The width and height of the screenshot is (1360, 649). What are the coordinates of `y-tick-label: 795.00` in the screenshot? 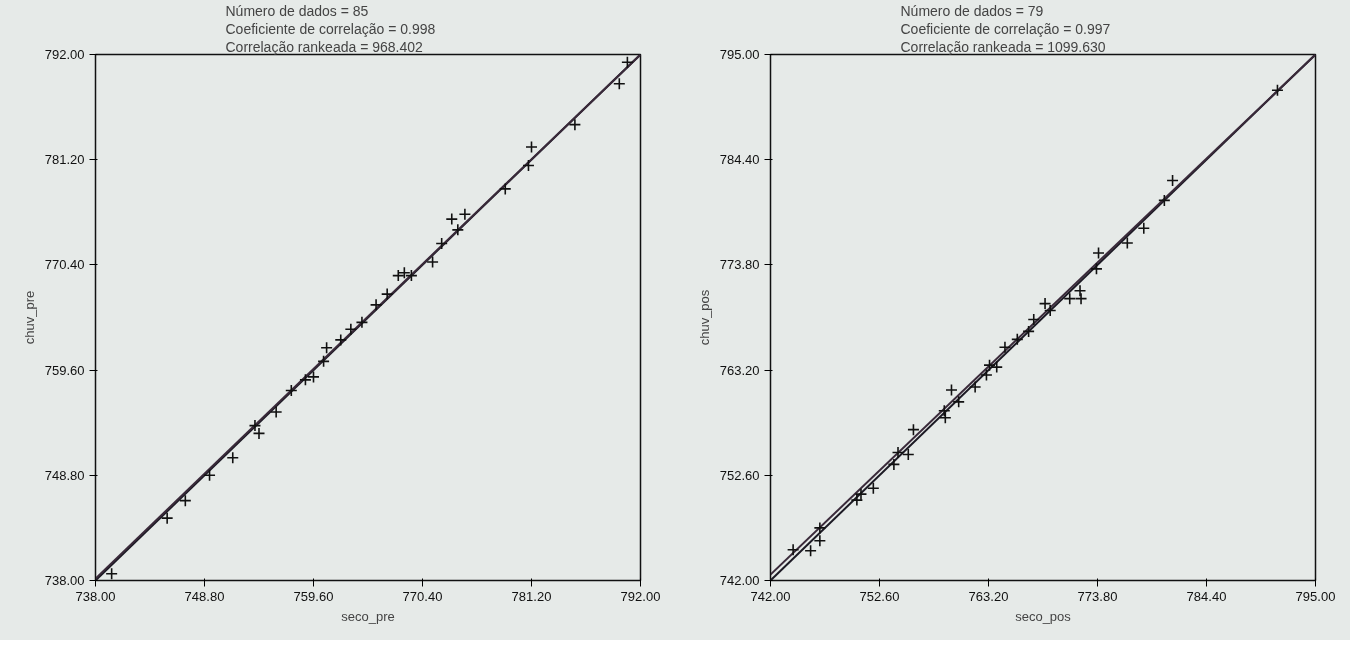 It's located at (739, 54).